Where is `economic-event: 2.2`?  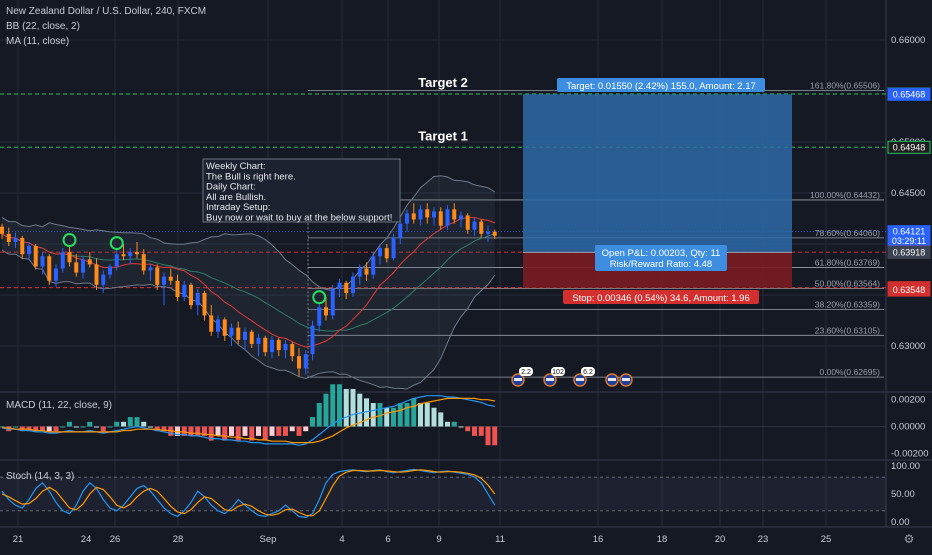
economic-event: 2.2 is located at coordinates (522, 377).